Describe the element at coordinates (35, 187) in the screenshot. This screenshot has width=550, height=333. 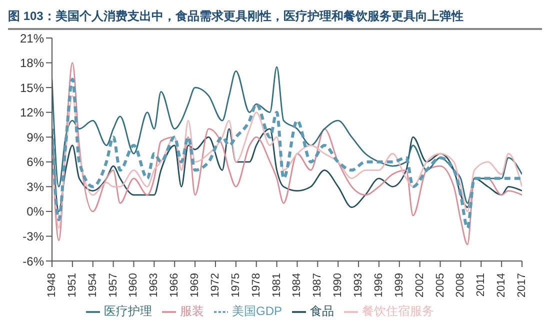
I see `y-tick-label: 3%` at that location.